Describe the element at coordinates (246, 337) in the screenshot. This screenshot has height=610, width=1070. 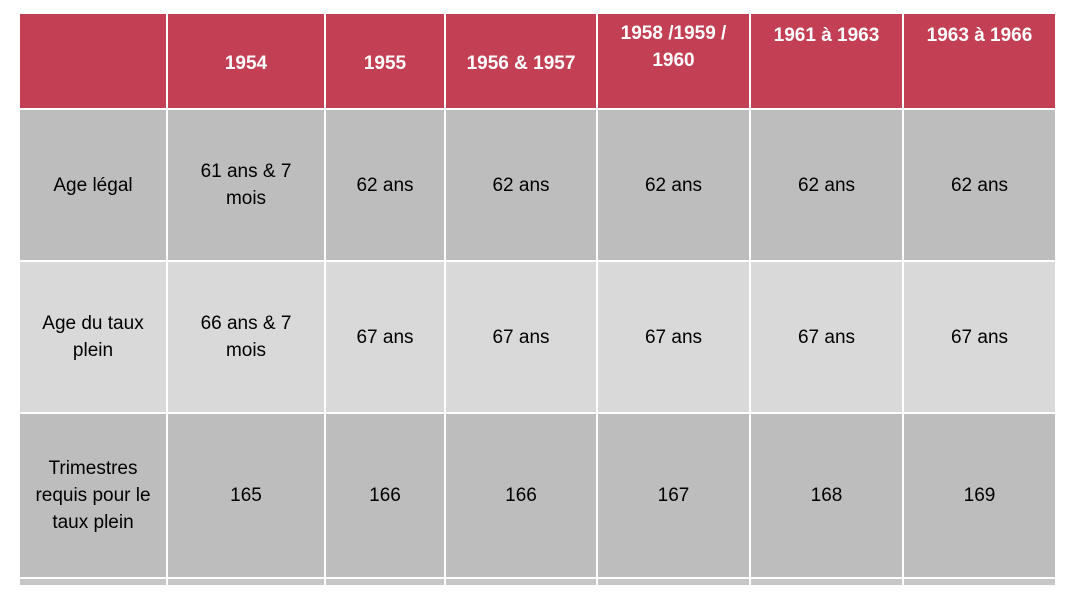
I see `table-cell: 66 ans & 7 mois` at that location.